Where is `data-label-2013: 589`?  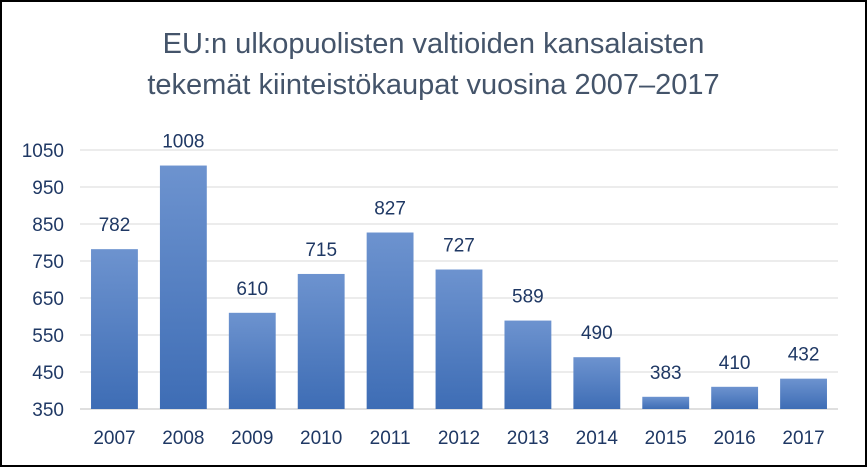
data-label-2013: 589 is located at coordinates (528, 297).